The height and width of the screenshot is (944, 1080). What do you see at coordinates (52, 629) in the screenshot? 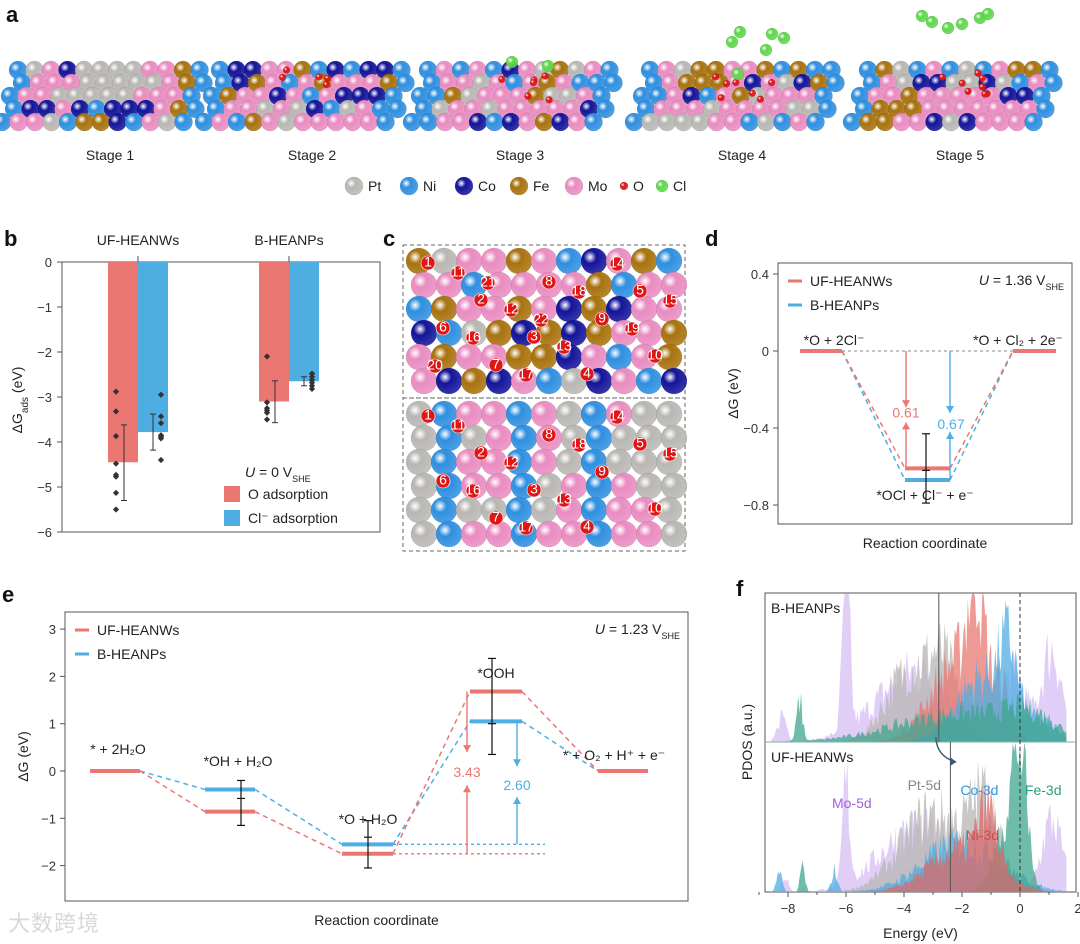
I see `y-tick-label: 3` at bounding box center [52, 629].